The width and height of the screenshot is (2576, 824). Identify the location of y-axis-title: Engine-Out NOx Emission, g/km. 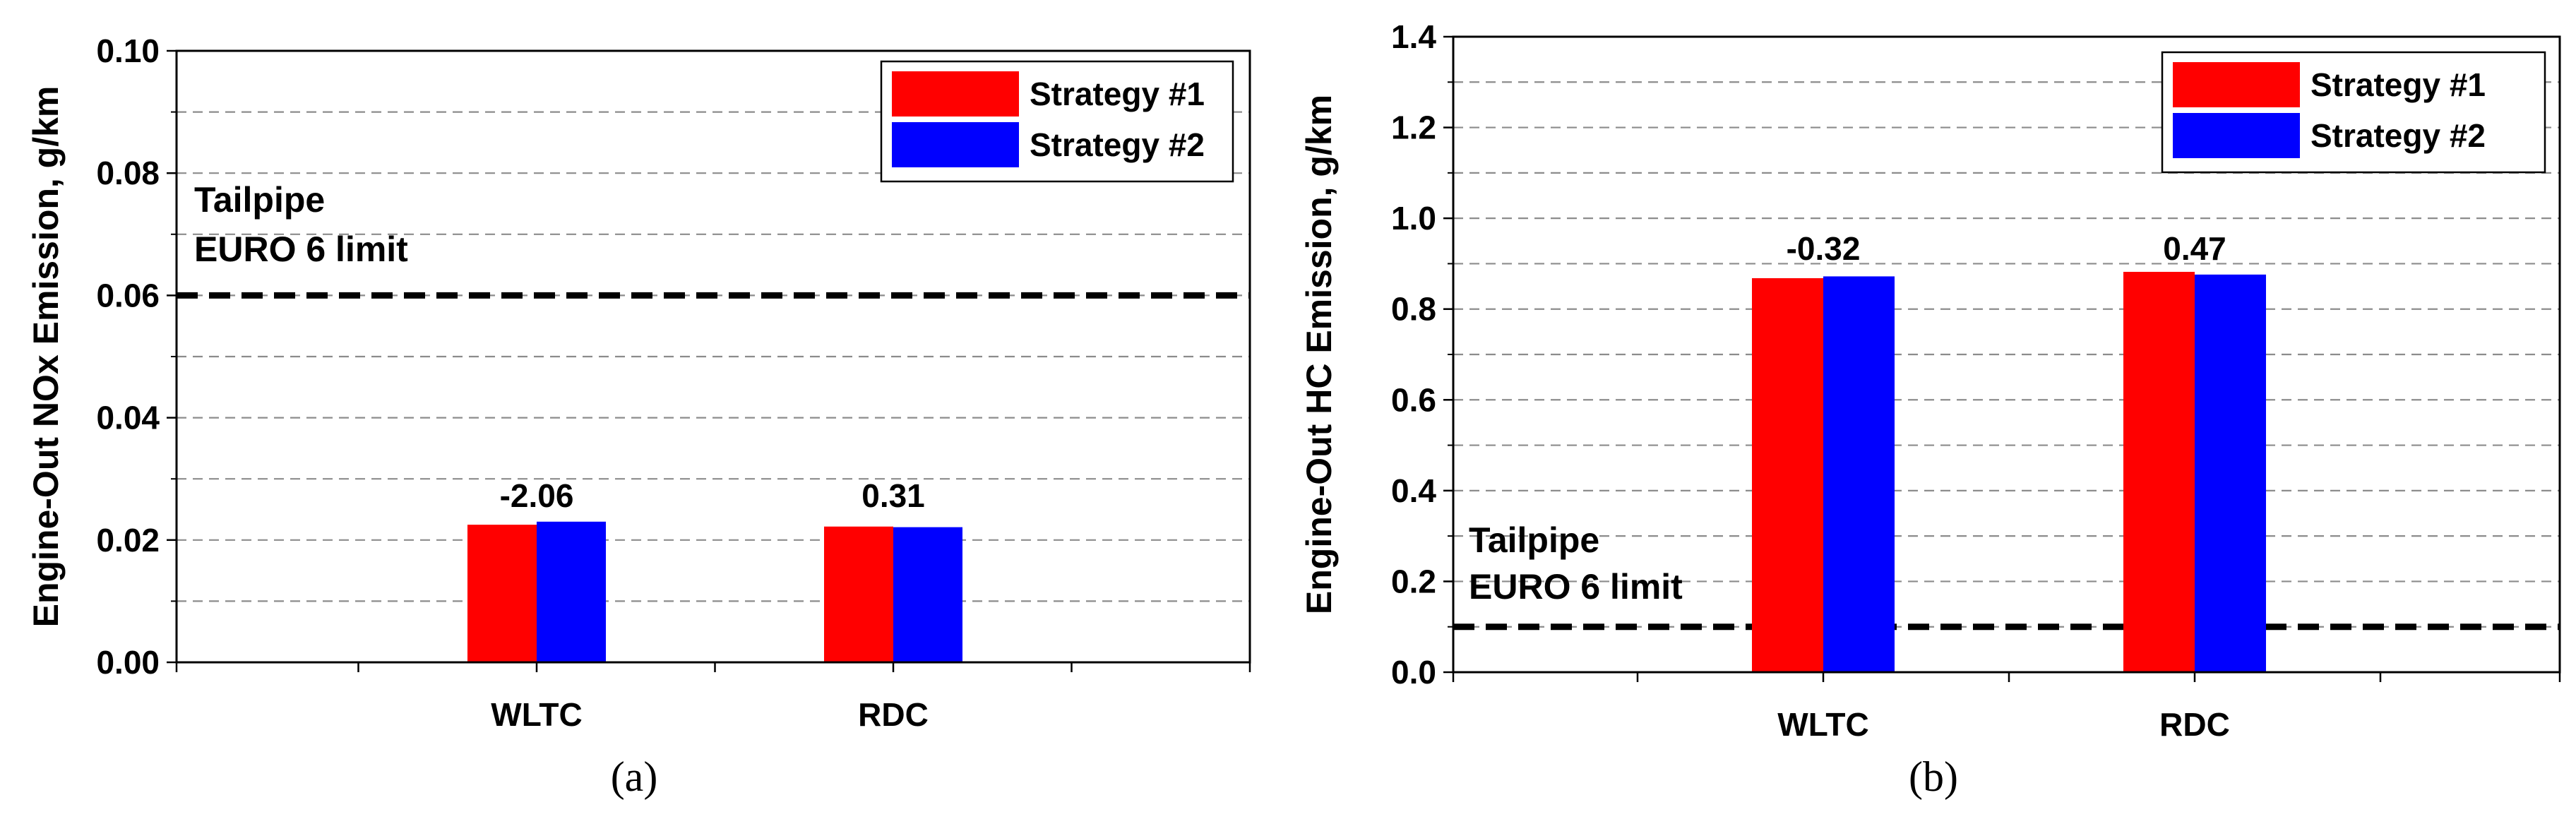
(46, 357).